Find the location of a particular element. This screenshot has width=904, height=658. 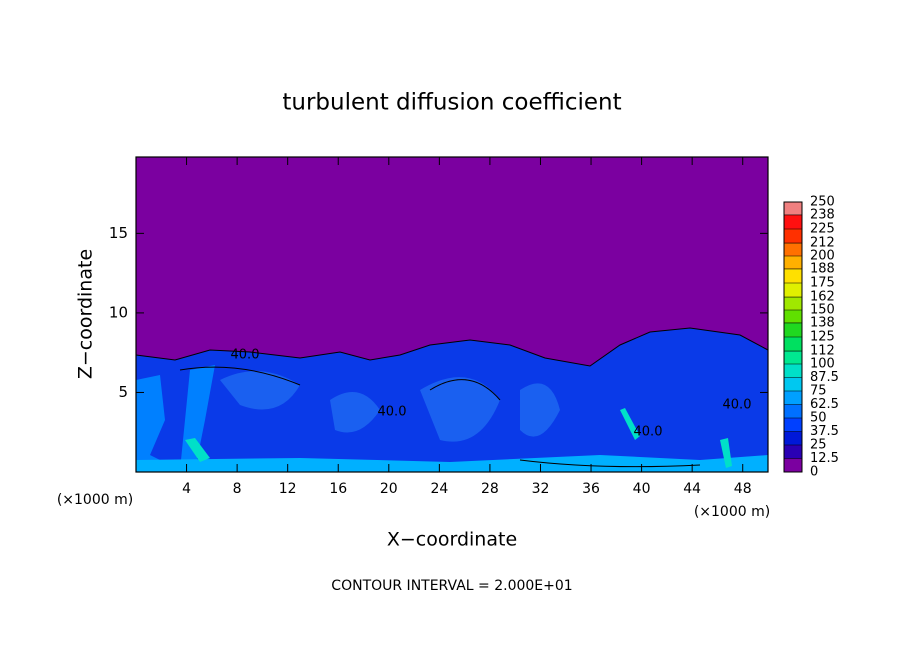

x-axis-label: X−coordinate is located at coordinates (452, 540).